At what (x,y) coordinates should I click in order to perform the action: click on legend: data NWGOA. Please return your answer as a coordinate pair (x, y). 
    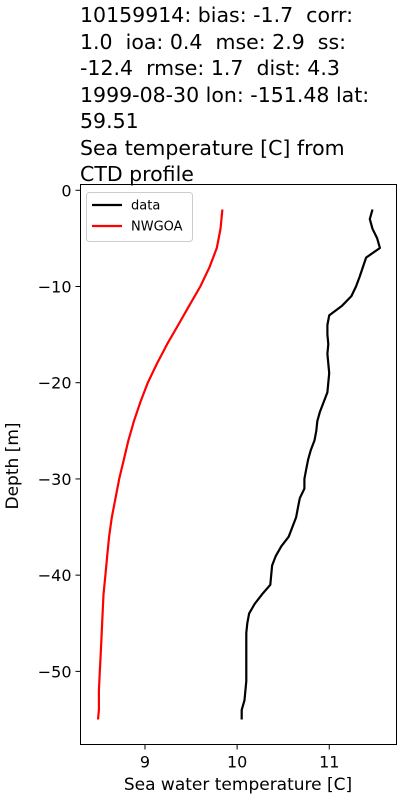
    Looking at the image, I should click on (139, 217).